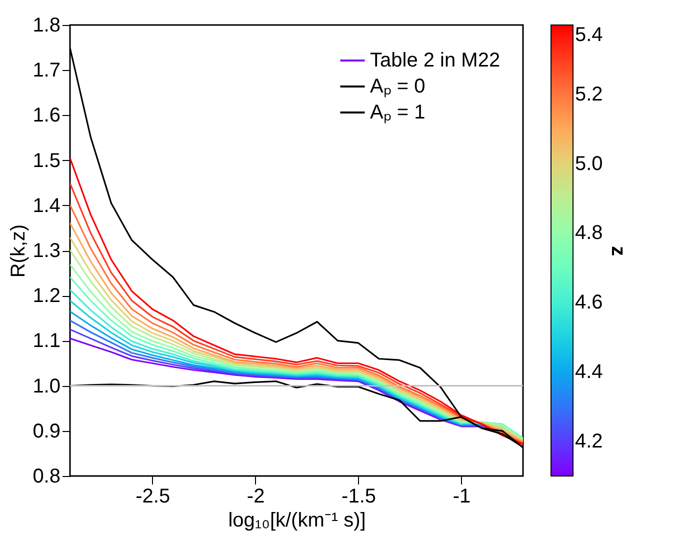  What do you see at coordinates (589, 35) in the screenshot?
I see `color-bar-label: 5.4` at bounding box center [589, 35].